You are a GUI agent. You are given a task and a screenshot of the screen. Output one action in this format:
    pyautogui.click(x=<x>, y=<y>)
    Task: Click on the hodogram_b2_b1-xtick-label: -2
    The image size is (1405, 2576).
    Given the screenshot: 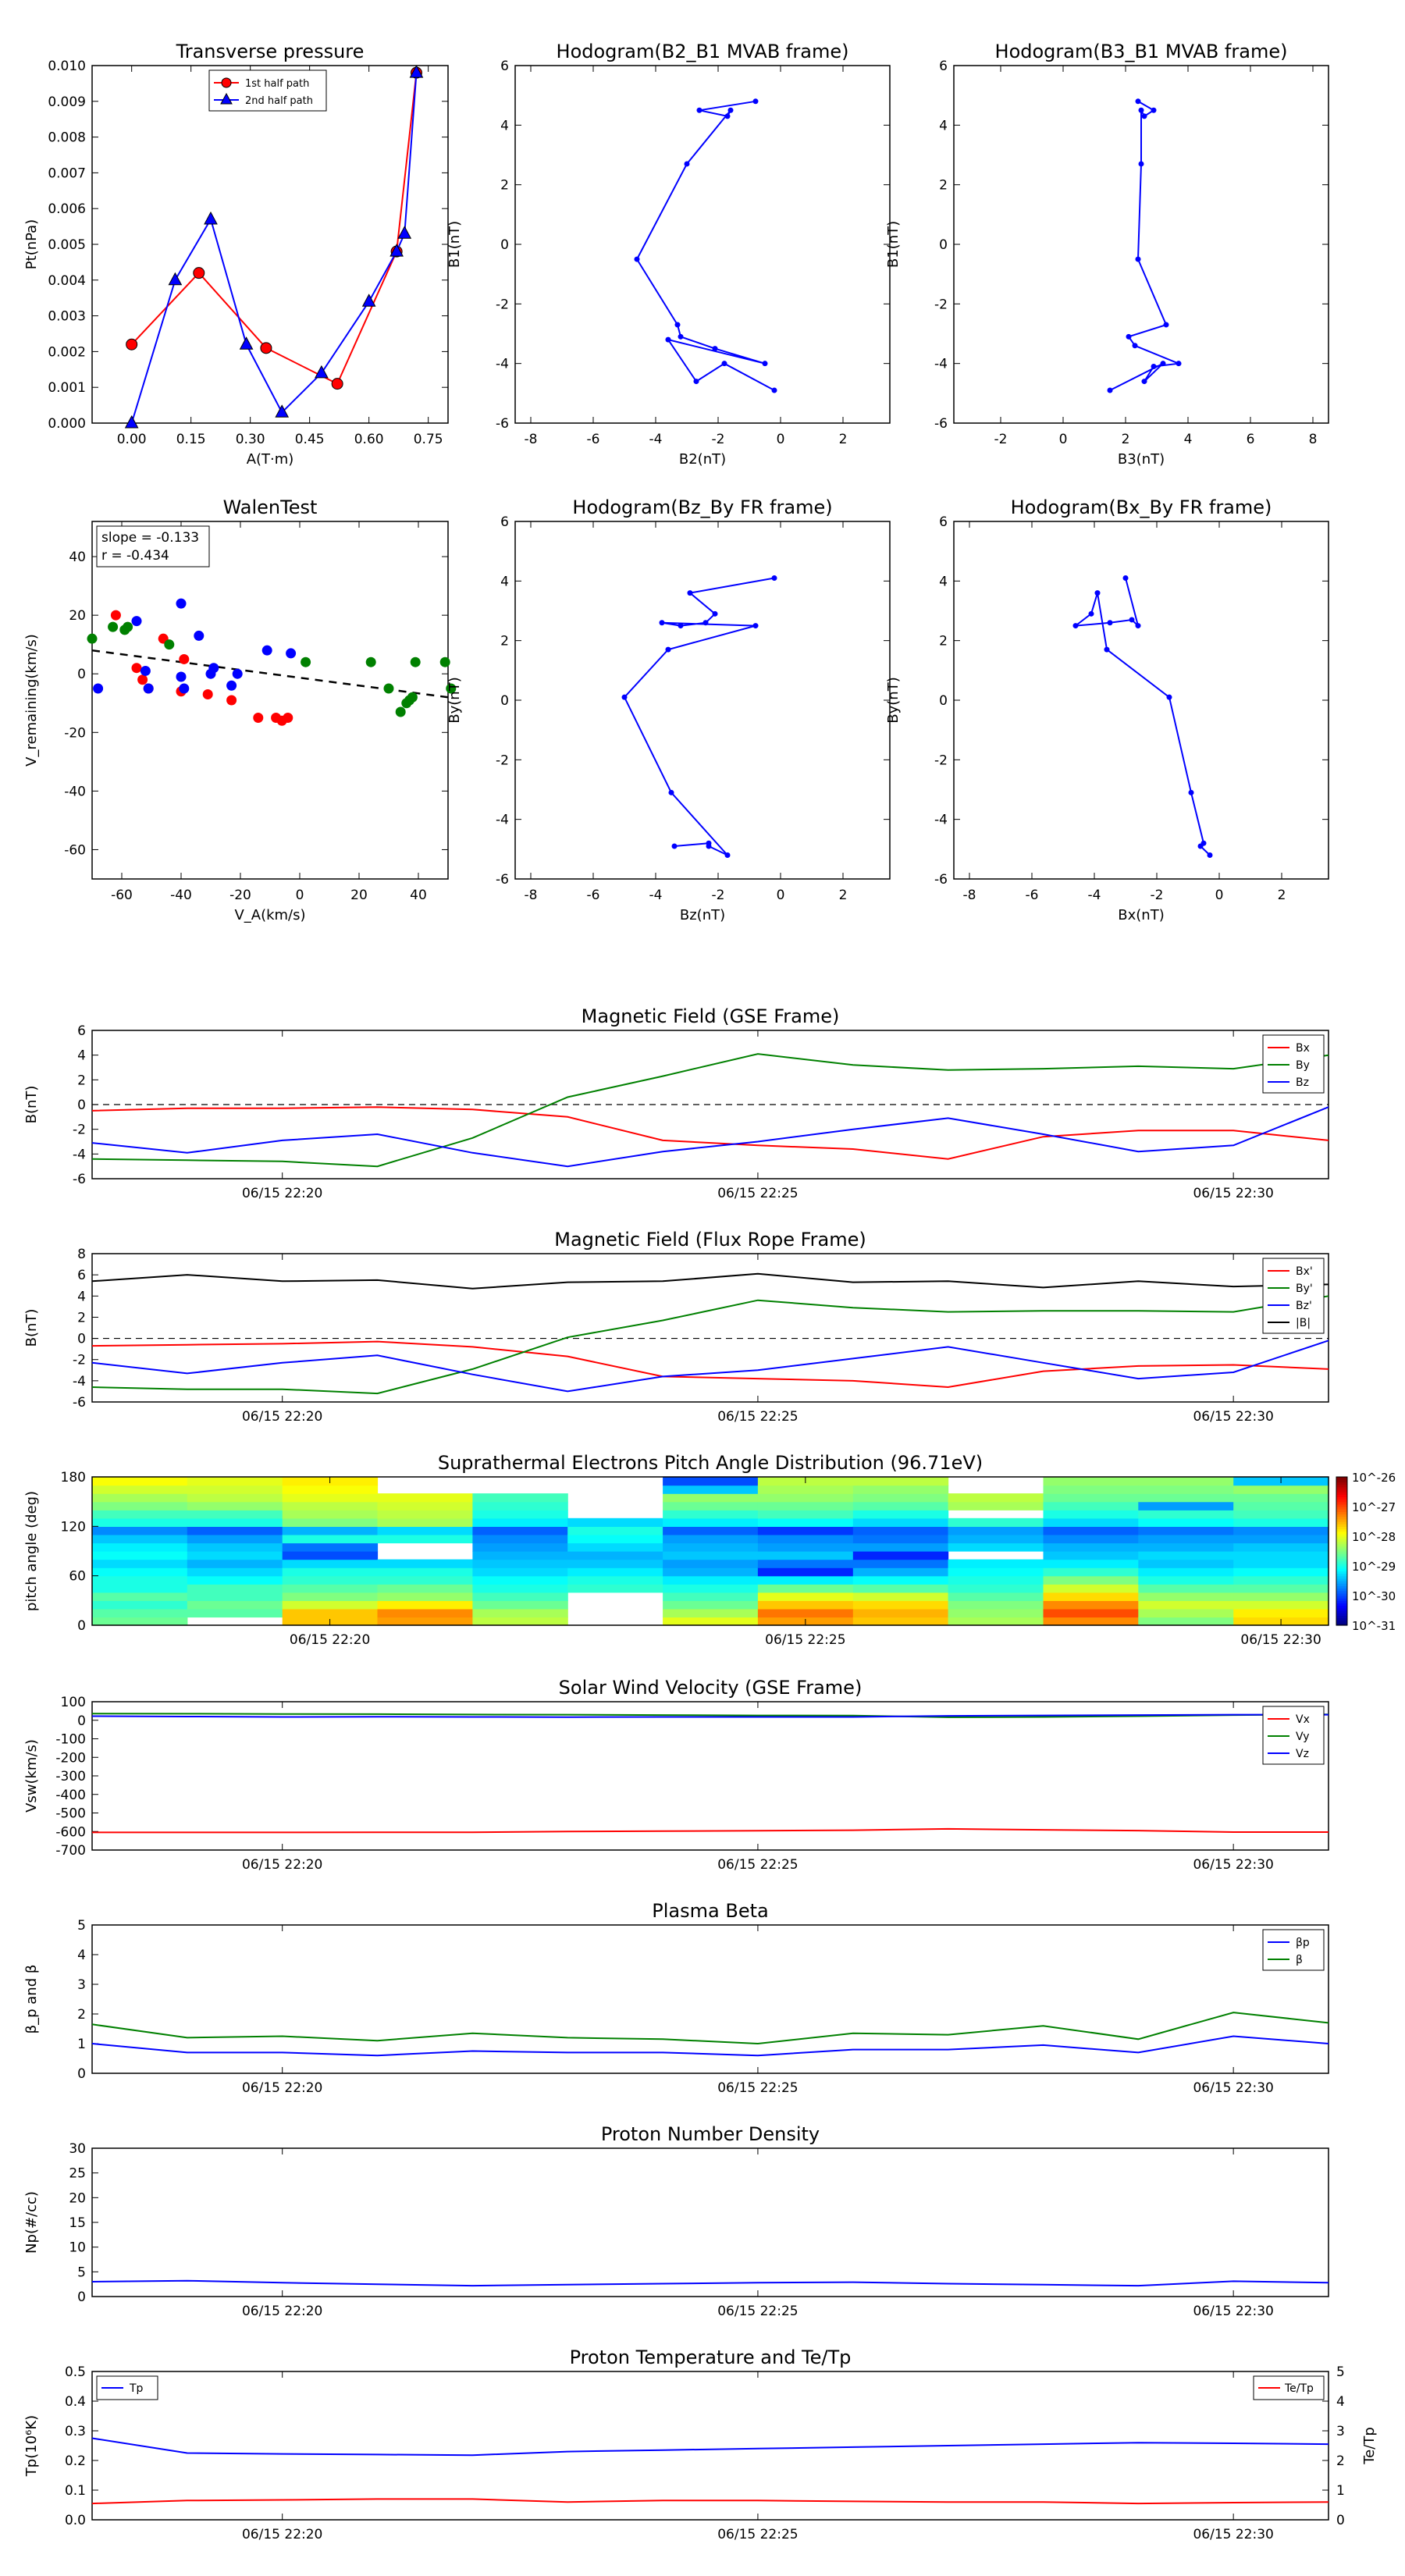 What is the action you would take?
    pyautogui.click(x=718, y=439)
    